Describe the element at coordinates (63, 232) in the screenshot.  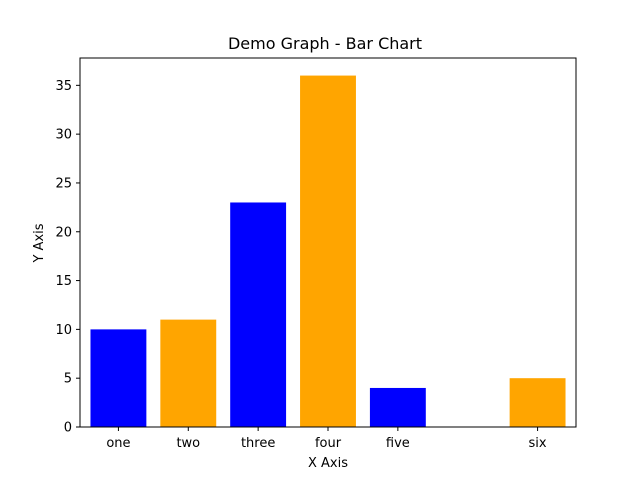
I see `y-tick-label: 20` at that location.